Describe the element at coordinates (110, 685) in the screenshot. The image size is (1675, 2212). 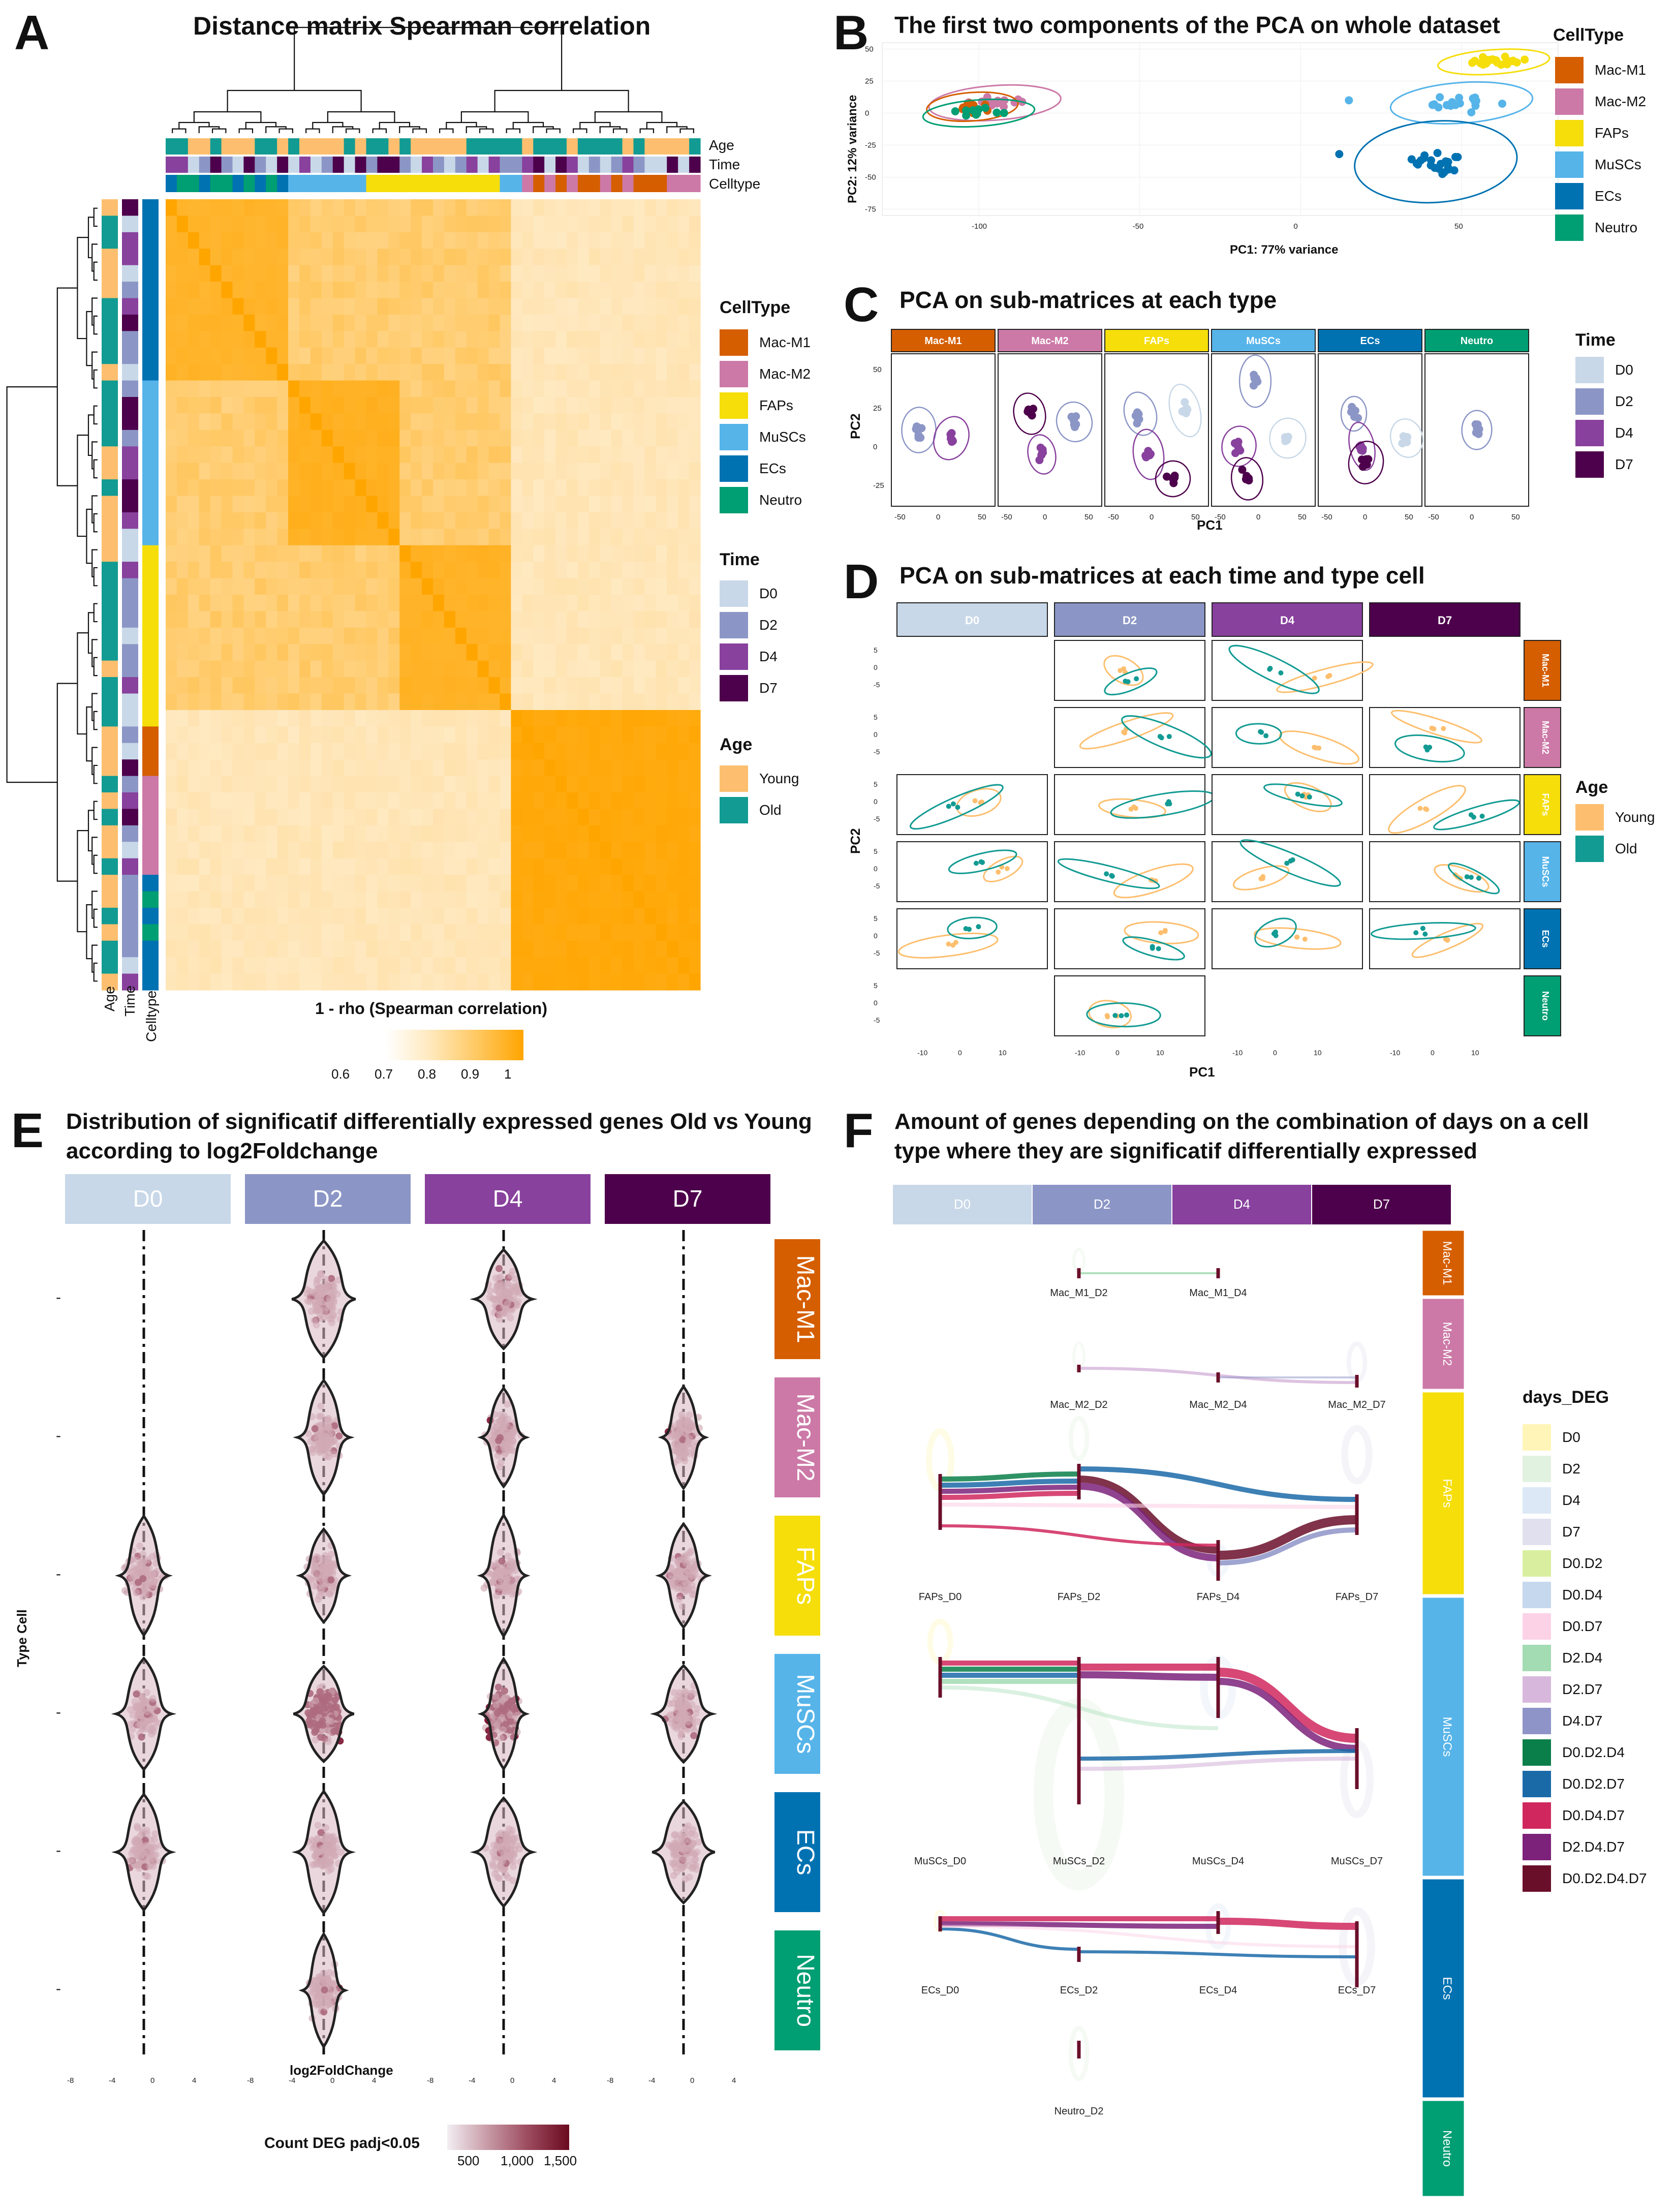
I see `row-annot-age-cell` at that location.